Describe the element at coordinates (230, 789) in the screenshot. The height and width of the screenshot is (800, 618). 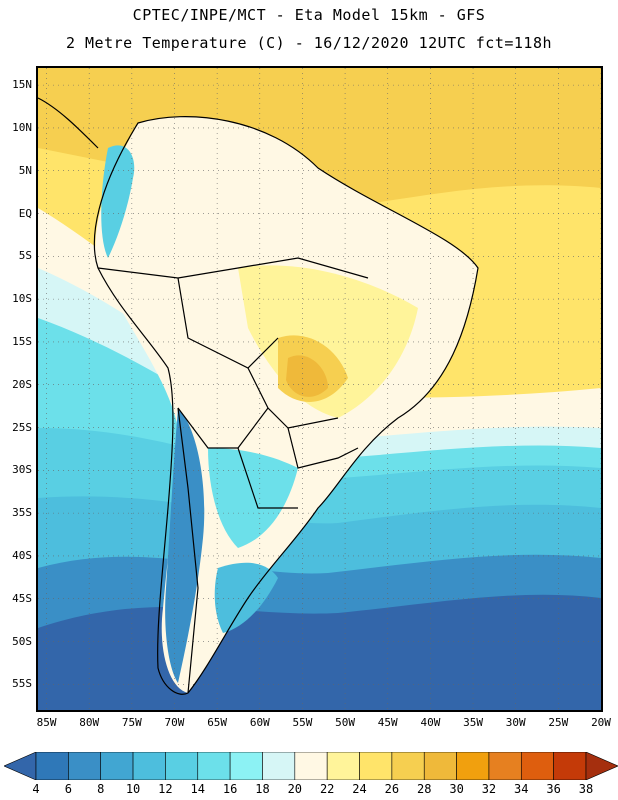
I see `legend-level-label: 16` at that location.